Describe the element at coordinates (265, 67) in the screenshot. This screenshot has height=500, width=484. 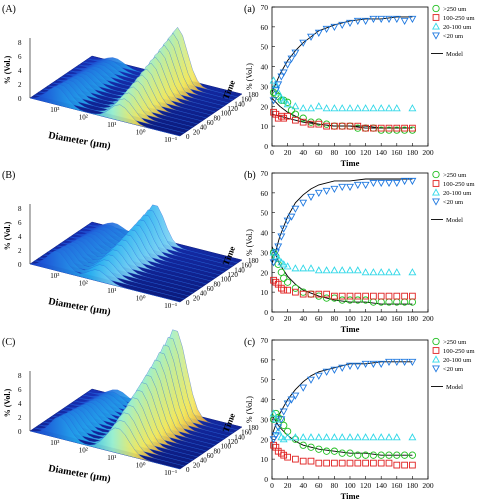
I see `y-tick-label: 40` at that location.